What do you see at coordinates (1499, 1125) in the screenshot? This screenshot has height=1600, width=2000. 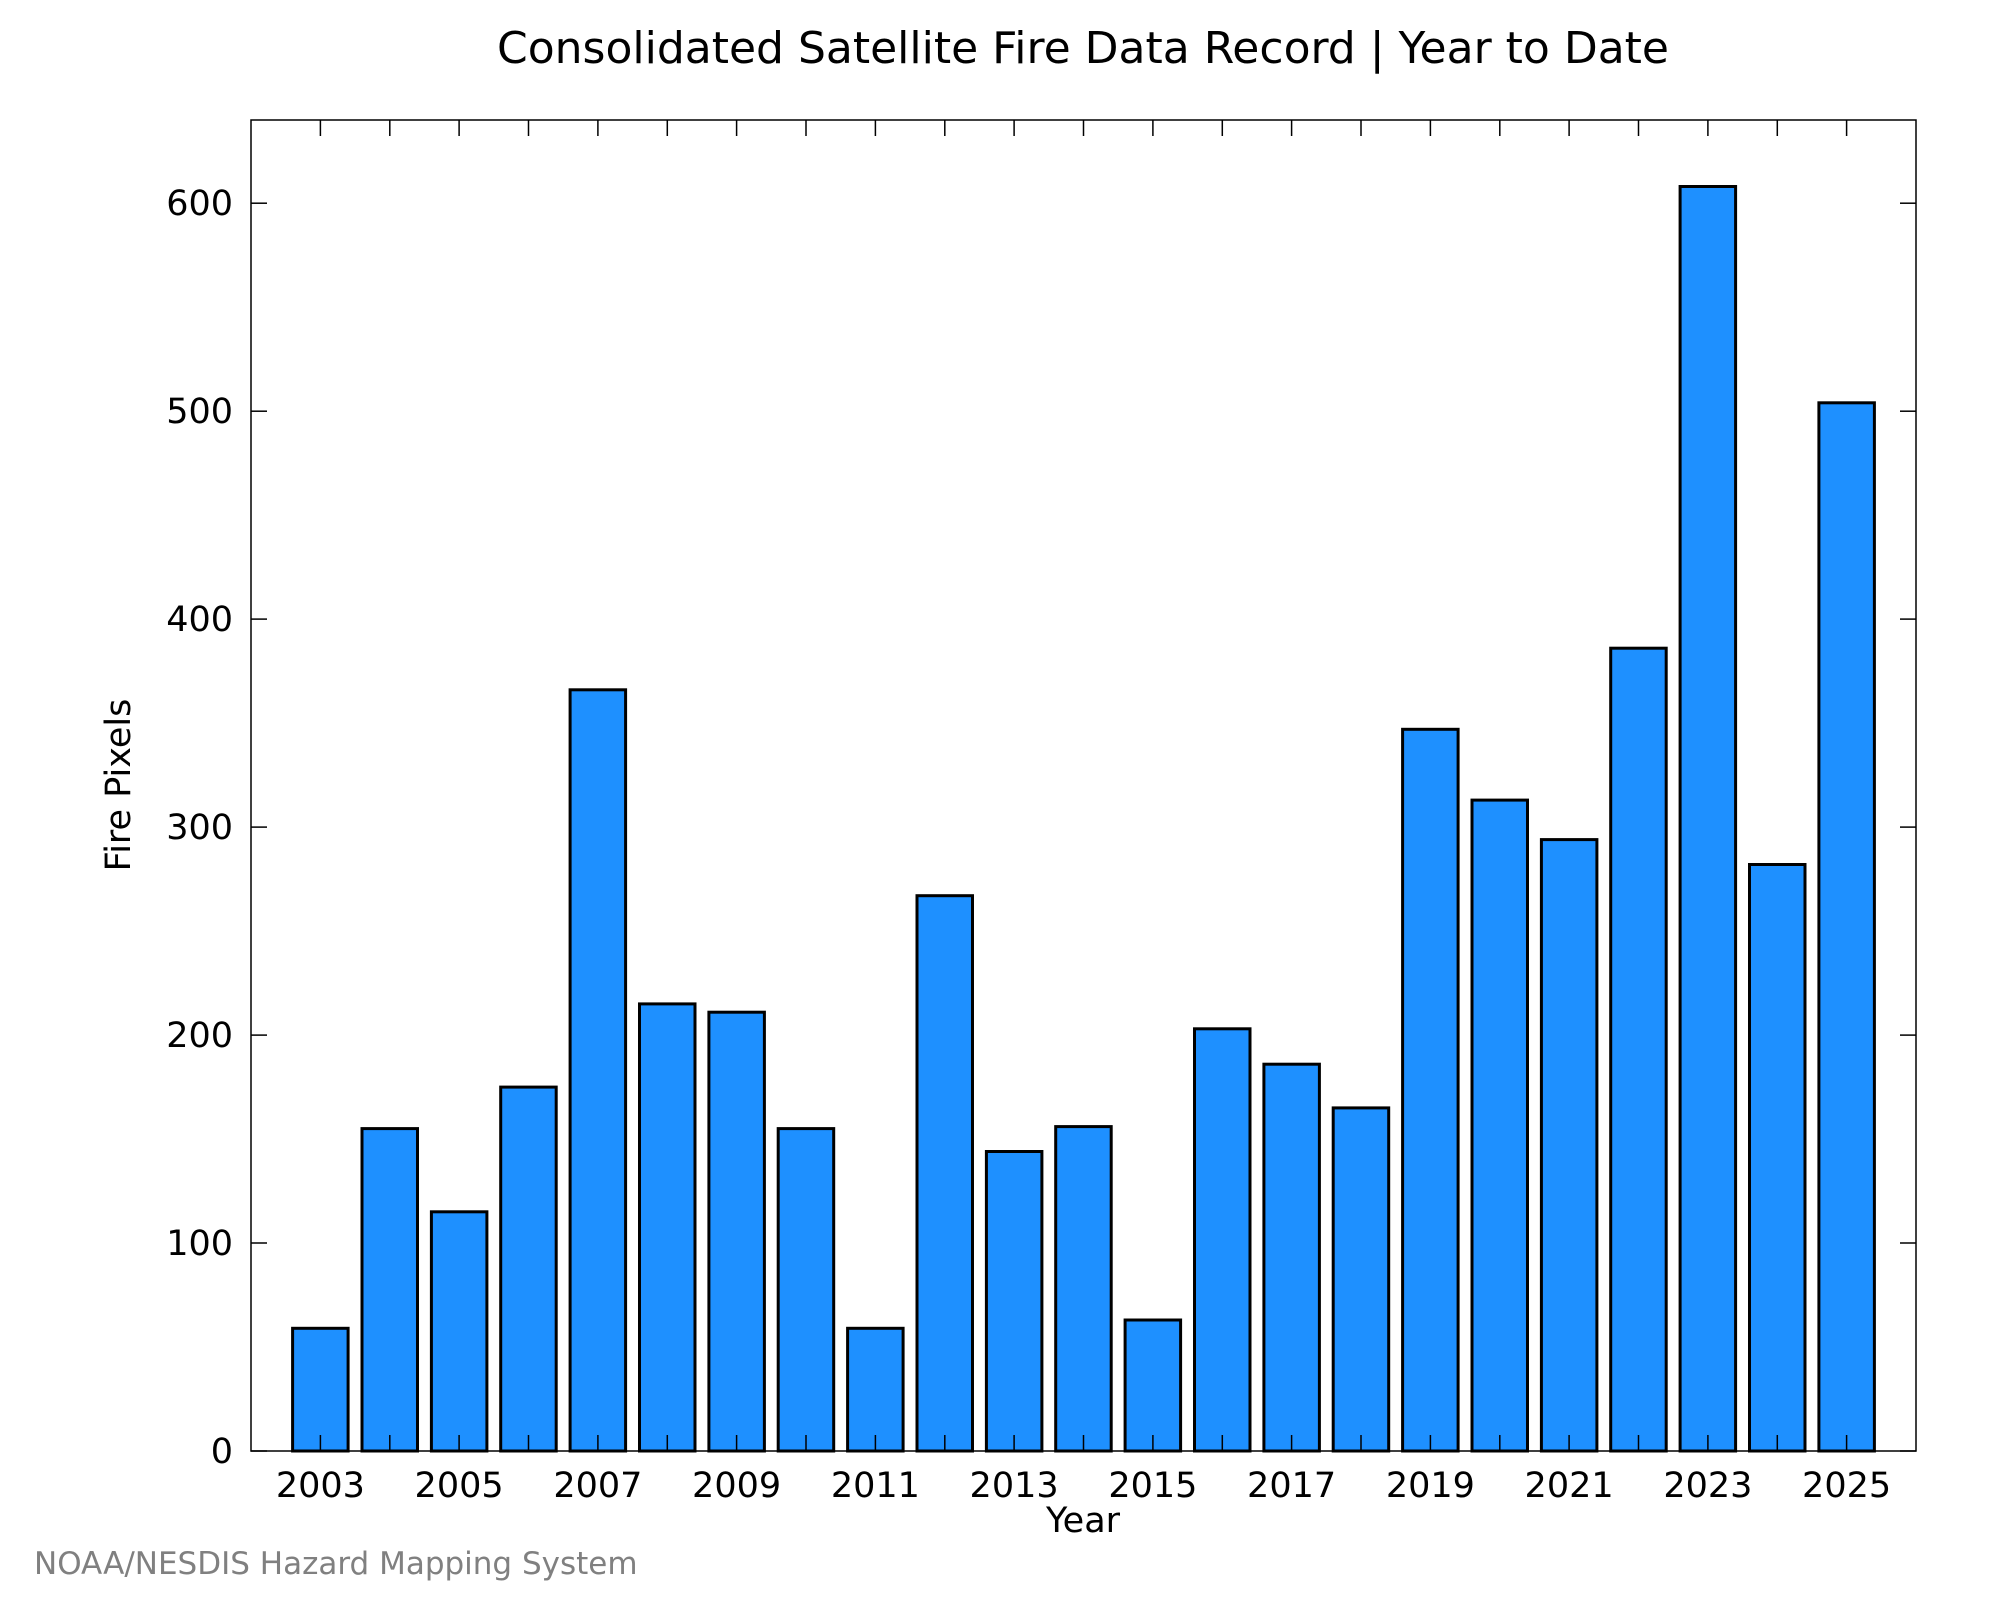 I see `bar-2020` at bounding box center [1499, 1125].